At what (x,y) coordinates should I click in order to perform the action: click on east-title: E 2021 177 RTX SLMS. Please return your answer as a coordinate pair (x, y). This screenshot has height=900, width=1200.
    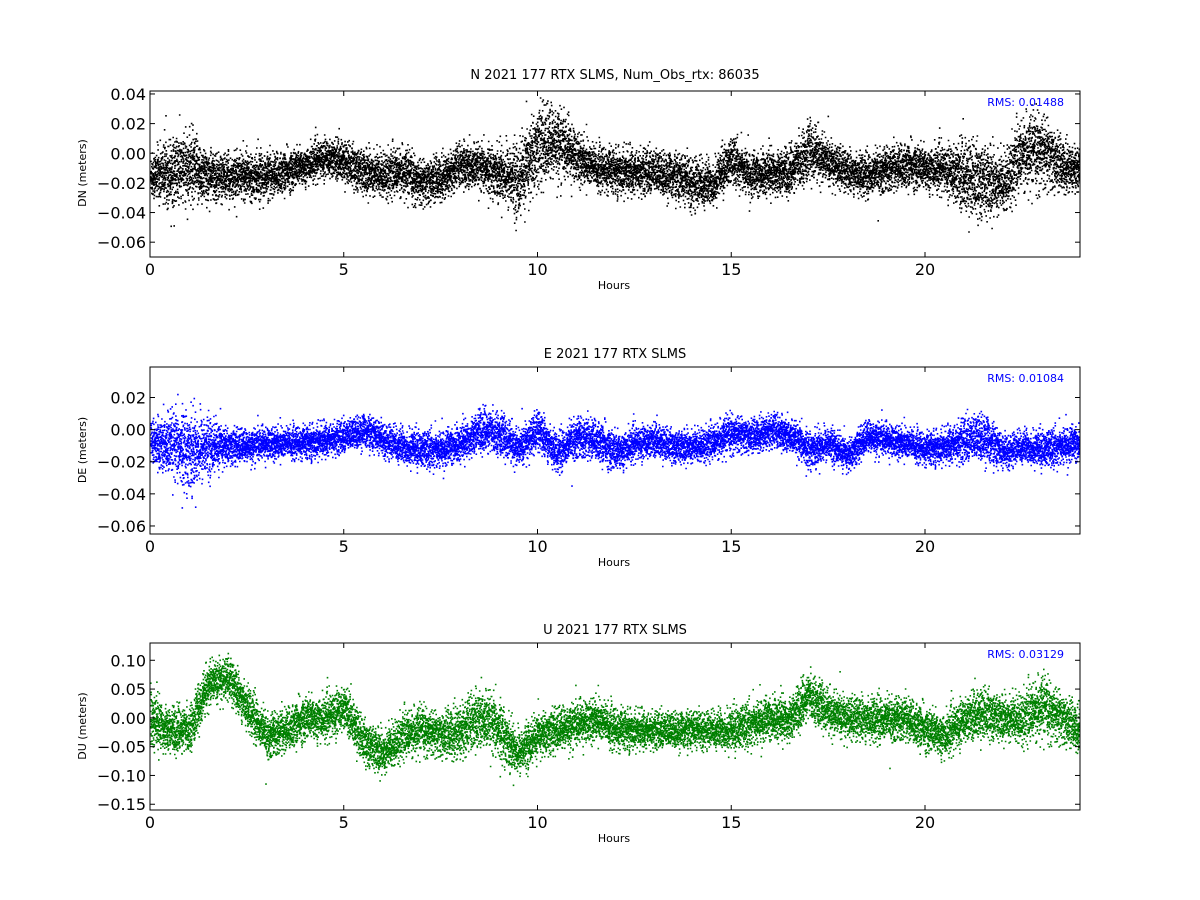
    Looking at the image, I should click on (615, 354).